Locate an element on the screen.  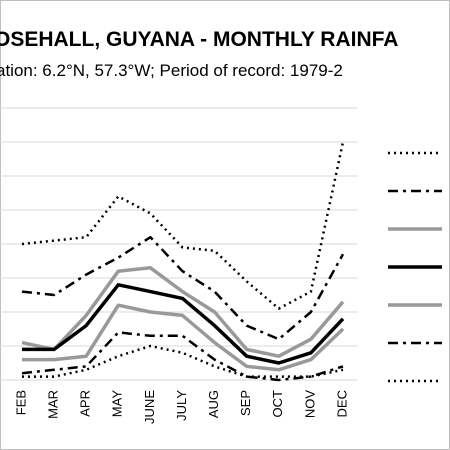
x-tick-label: FEB is located at coordinates (20, 402).